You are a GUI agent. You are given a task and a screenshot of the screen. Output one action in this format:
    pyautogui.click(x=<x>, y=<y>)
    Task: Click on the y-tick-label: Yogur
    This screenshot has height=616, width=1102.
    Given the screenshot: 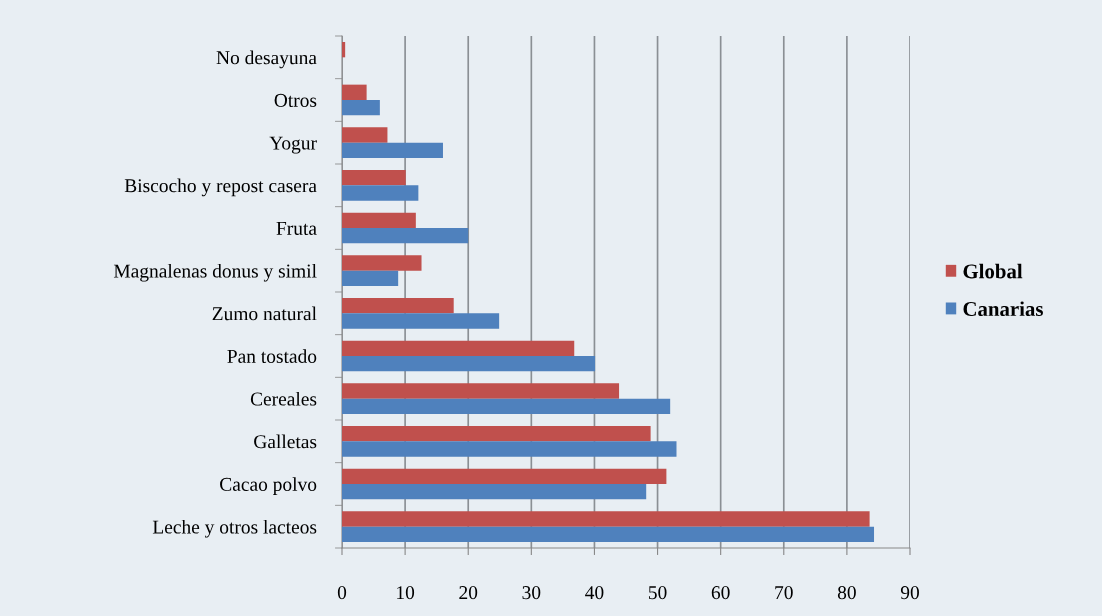 What is the action you would take?
    pyautogui.click(x=293, y=145)
    